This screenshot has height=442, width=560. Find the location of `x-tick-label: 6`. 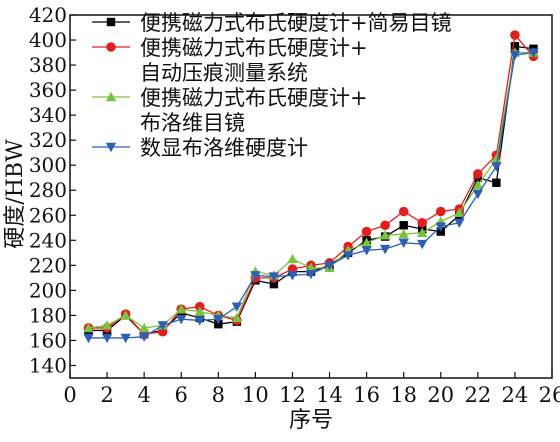

x-tick-label: 6 is located at coordinates (181, 395).